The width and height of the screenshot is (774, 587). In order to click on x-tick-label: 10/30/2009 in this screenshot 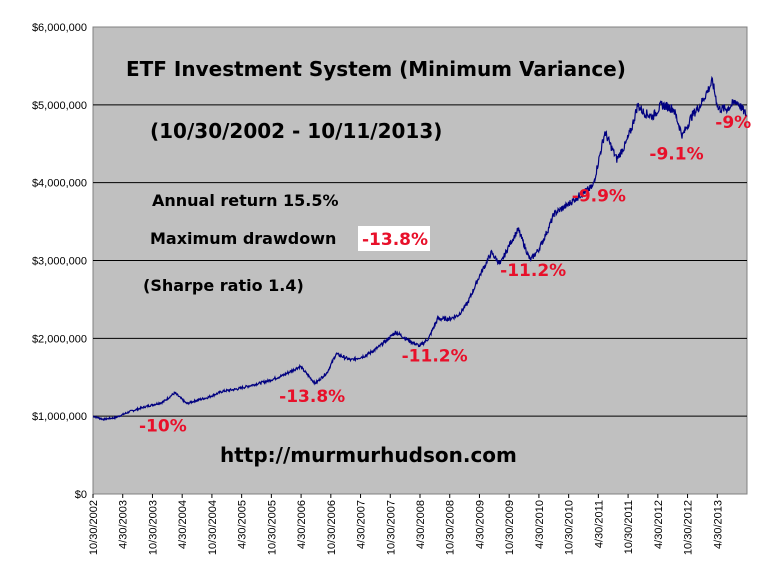, I will do `click(510, 527)`.